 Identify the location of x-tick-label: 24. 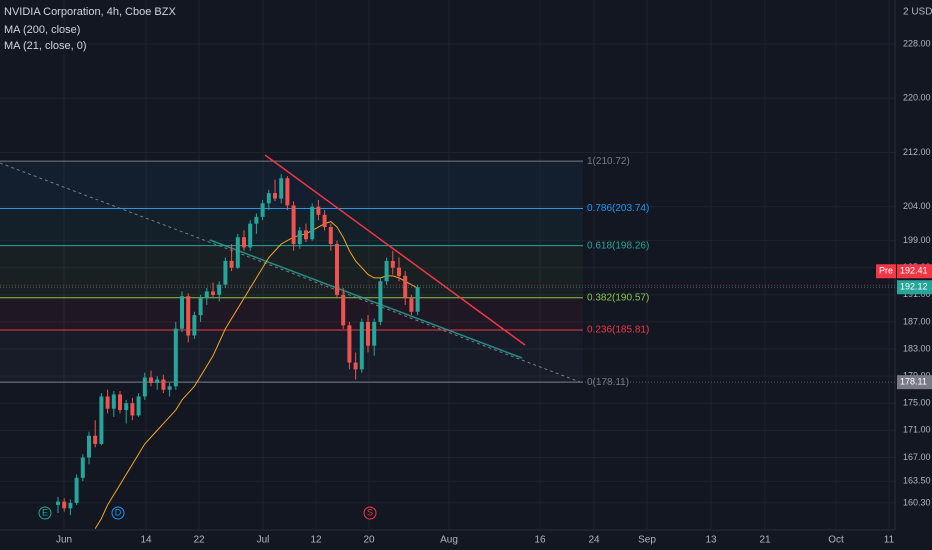
(594, 540).